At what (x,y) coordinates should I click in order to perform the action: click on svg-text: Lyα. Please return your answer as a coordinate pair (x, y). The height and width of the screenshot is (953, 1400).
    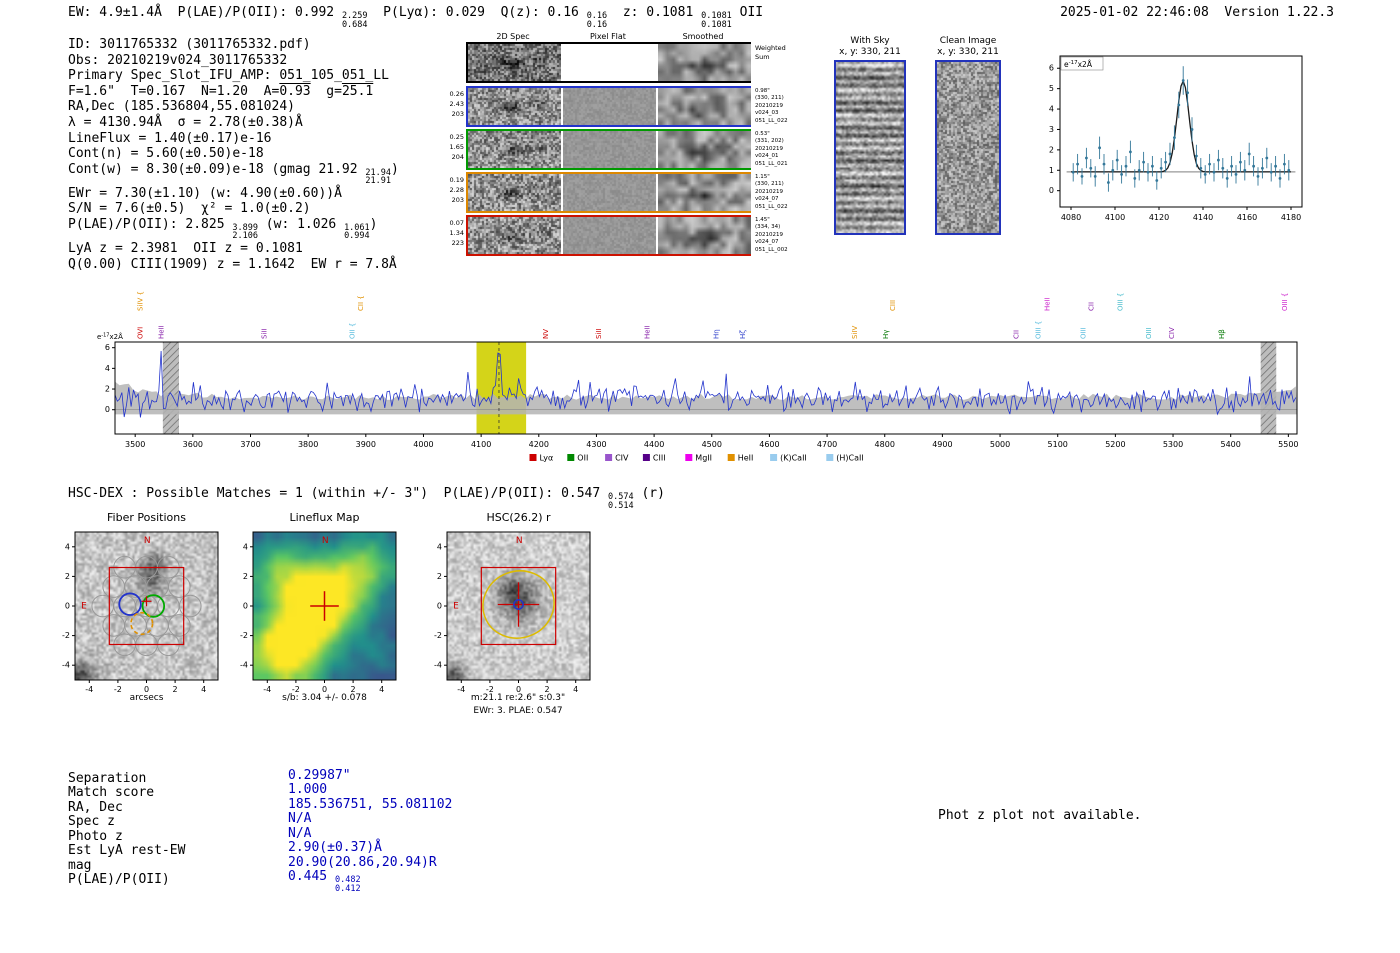
    Looking at the image, I should click on (547, 458).